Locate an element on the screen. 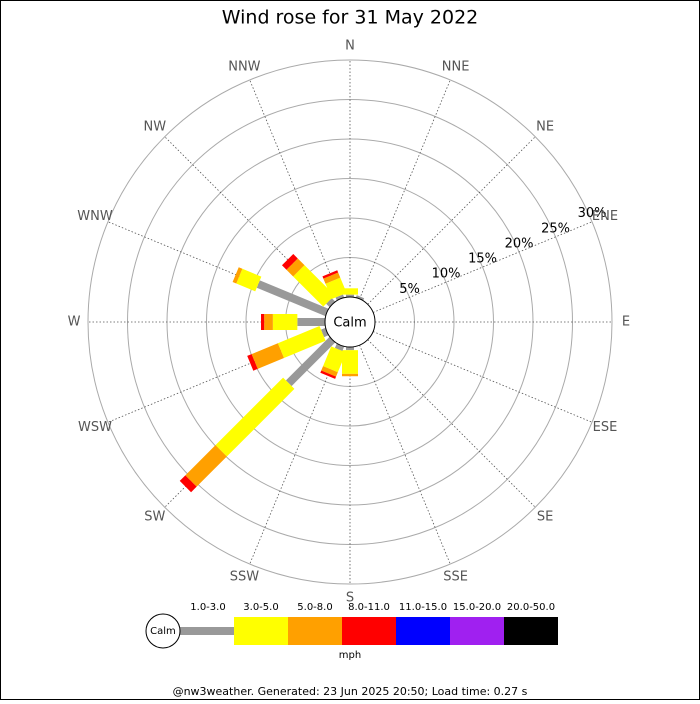  direction-label: E is located at coordinates (626, 322).